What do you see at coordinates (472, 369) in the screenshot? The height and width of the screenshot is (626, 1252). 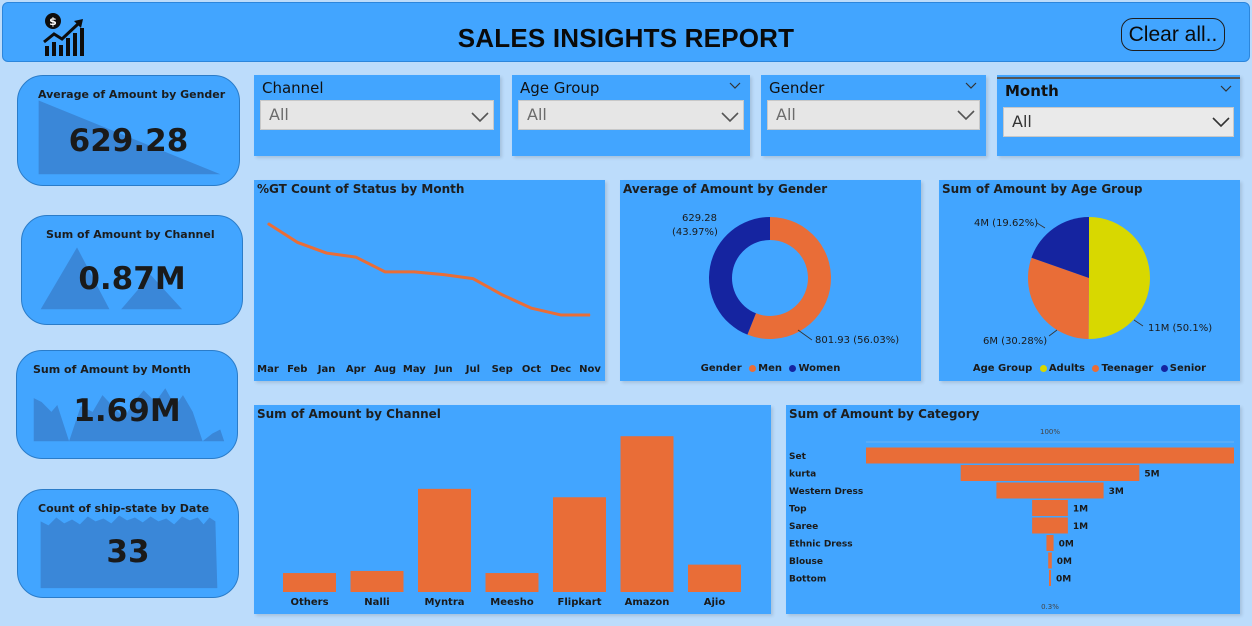 I see `x-tick-label: Jul` at bounding box center [472, 369].